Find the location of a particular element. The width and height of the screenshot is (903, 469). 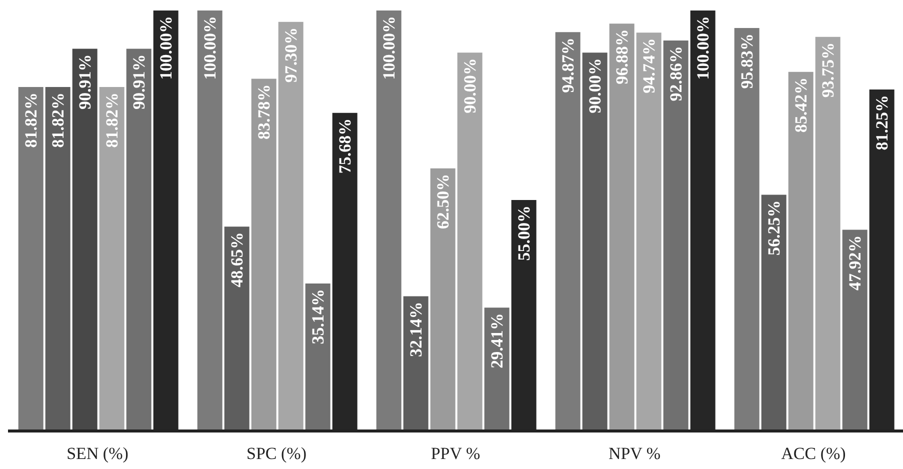

data-label: 75.68% is located at coordinates (344, 146).